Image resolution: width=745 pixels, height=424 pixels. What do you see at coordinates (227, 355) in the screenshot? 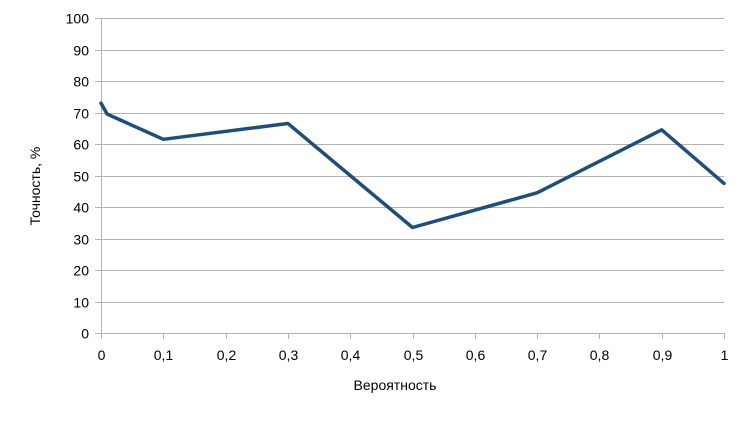
I see `x-tick-label: 0,2` at bounding box center [227, 355].